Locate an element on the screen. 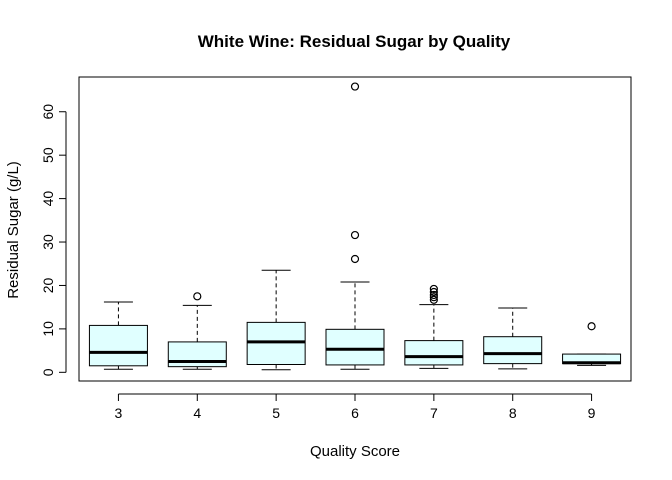 Image resolution: width=672 pixels, height=480 pixels. x-tick-label: 4 is located at coordinates (197, 413).